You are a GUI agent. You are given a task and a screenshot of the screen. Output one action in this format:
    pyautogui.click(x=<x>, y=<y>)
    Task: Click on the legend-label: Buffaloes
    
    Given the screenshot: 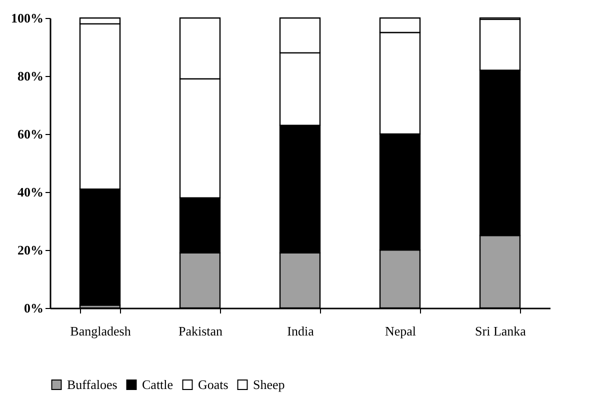 What is the action you would take?
    pyautogui.click(x=92, y=384)
    